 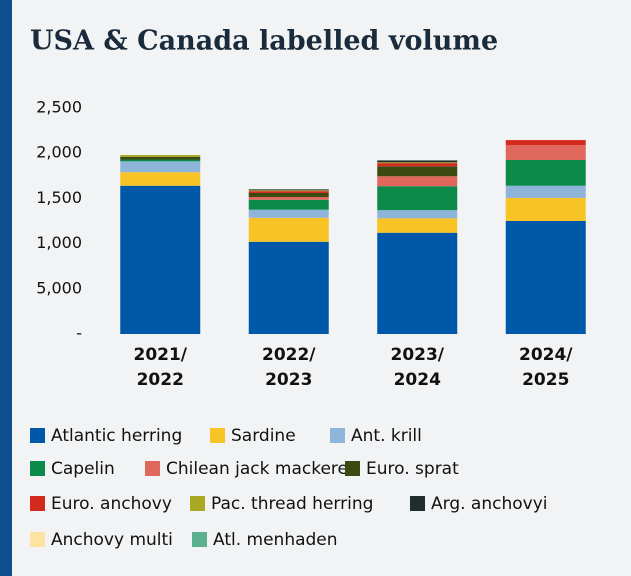 What do you see at coordinates (59, 242) in the screenshot?
I see `y-tick-label: 1,000` at bounding box center [59, 242].